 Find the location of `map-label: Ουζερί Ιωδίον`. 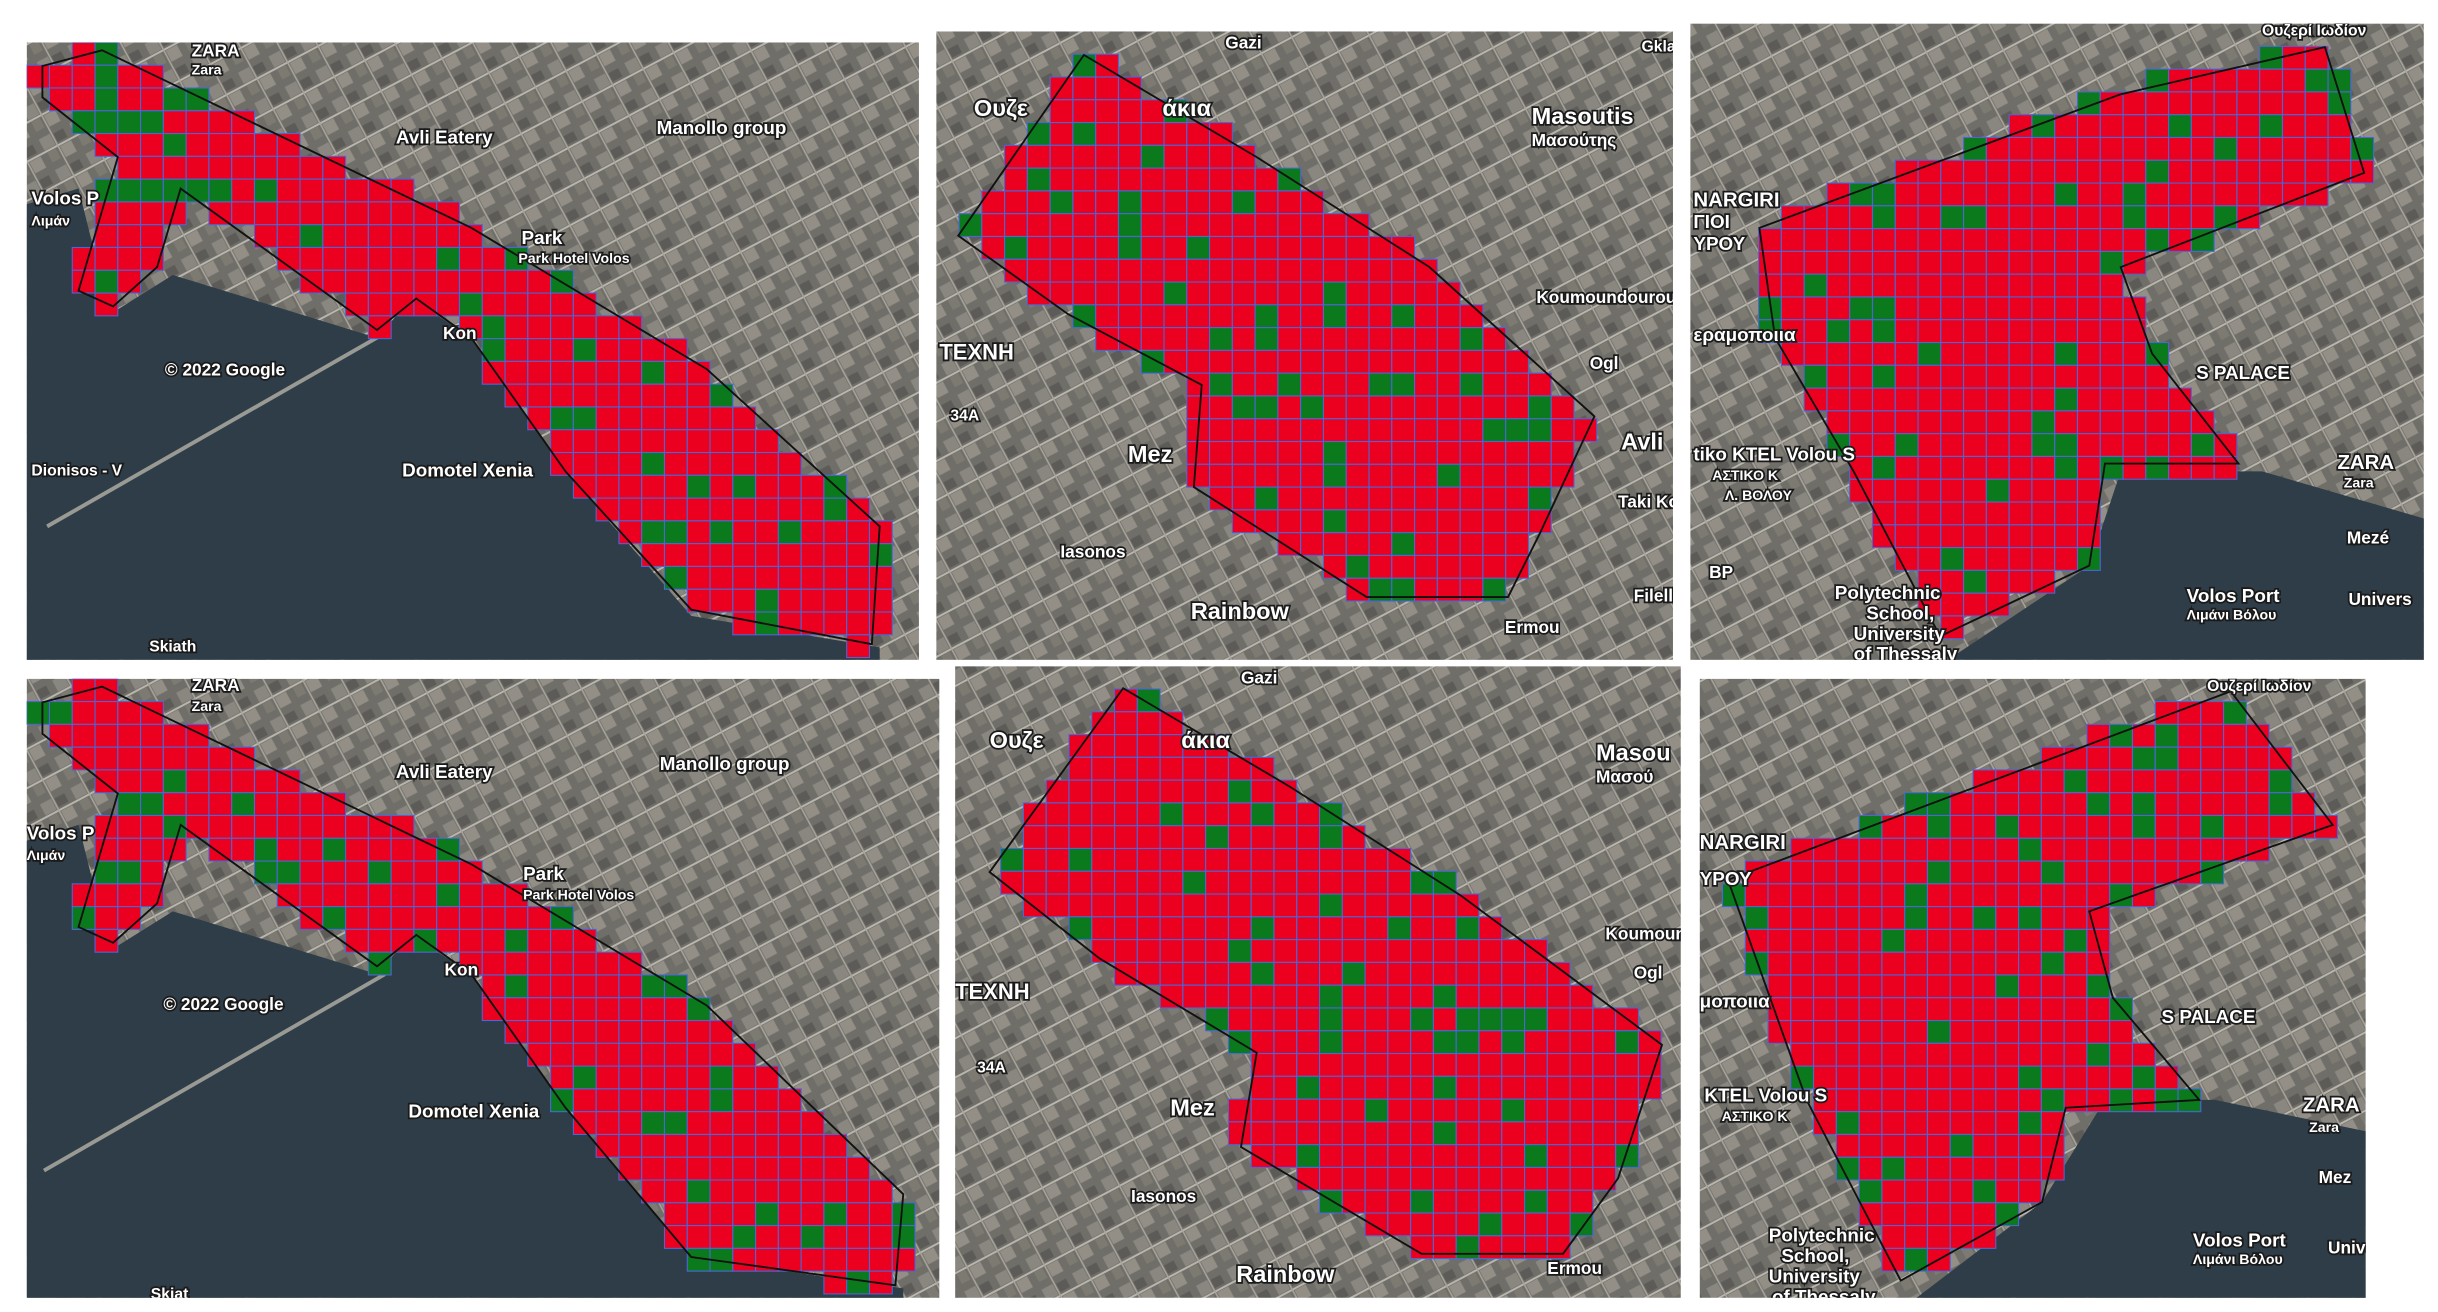

map-label: Ουζερί Ιωδίον is located at coordinates (2314, 31).